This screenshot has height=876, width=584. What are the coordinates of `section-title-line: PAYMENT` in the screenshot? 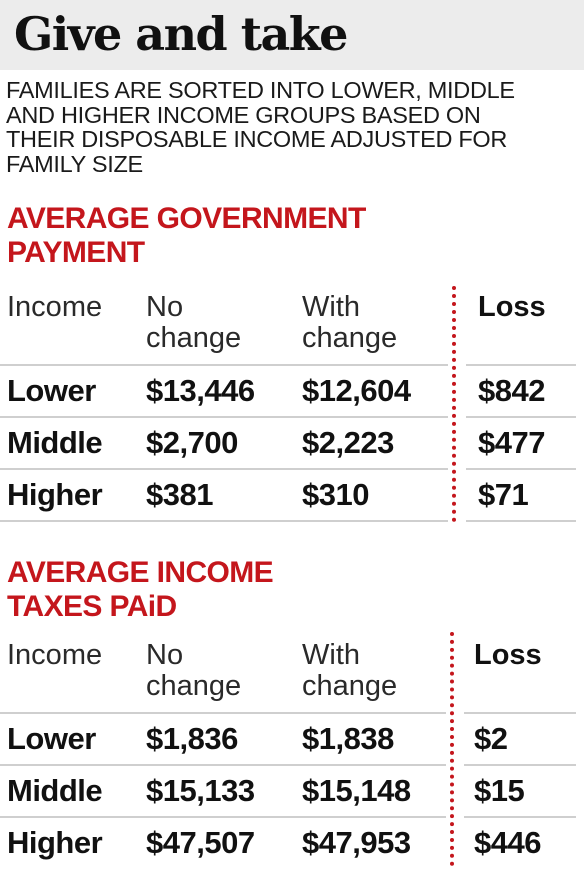 It's located at (76, 252).